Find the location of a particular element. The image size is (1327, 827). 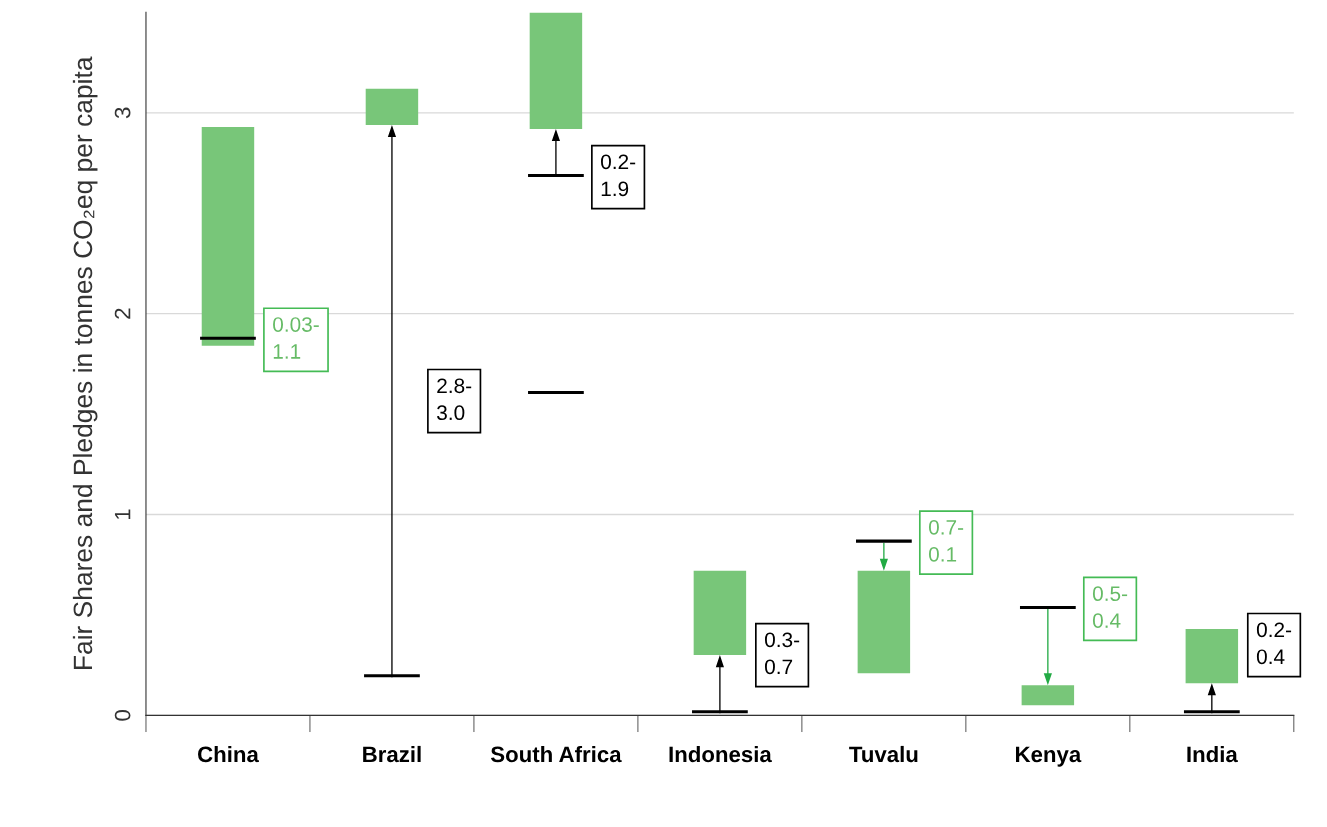

y-tick-label: 1 is located at coordinates (122, 514).